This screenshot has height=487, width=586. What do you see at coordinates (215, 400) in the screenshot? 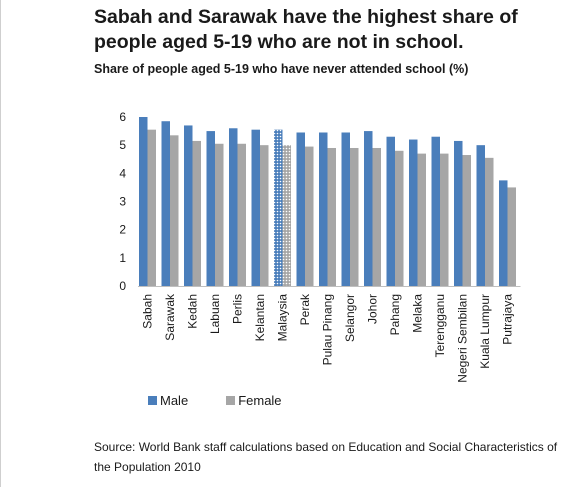
I see `legend: Male Female` at bounding box center [215, 400].